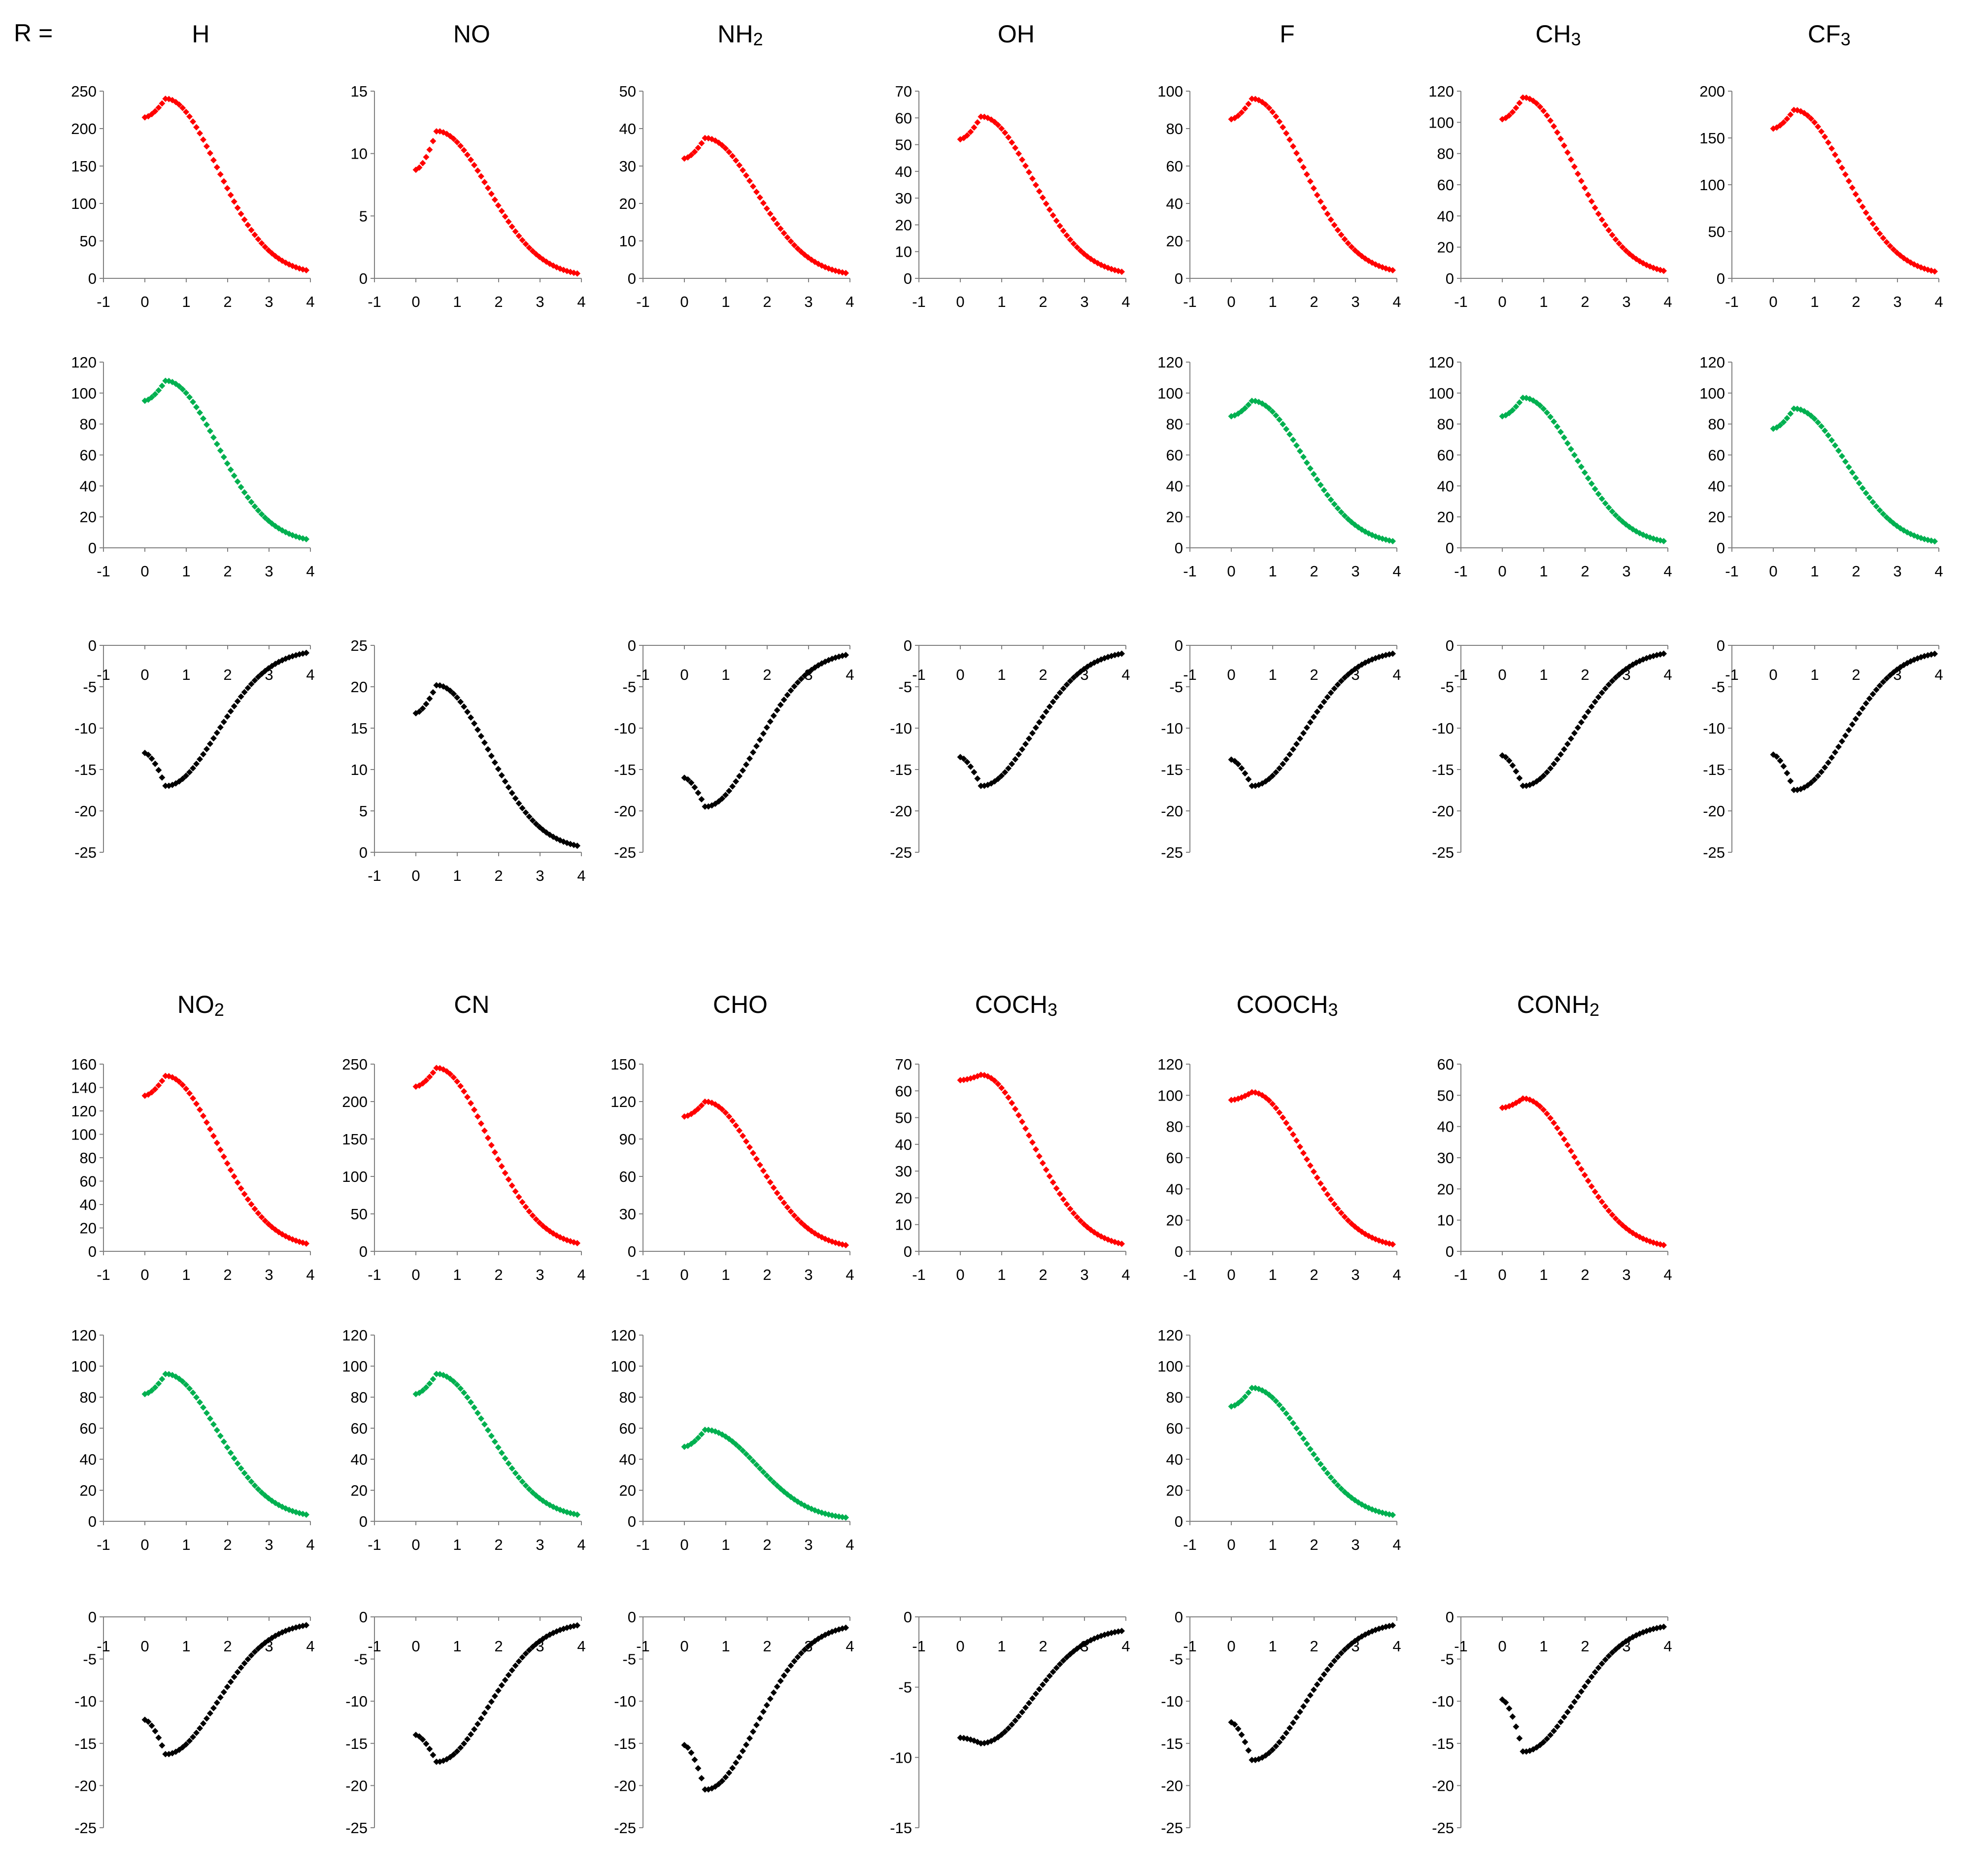 This screenshot has width=1962, height=1876. I want to click on y-tick-label: 5, so click(364, 216).